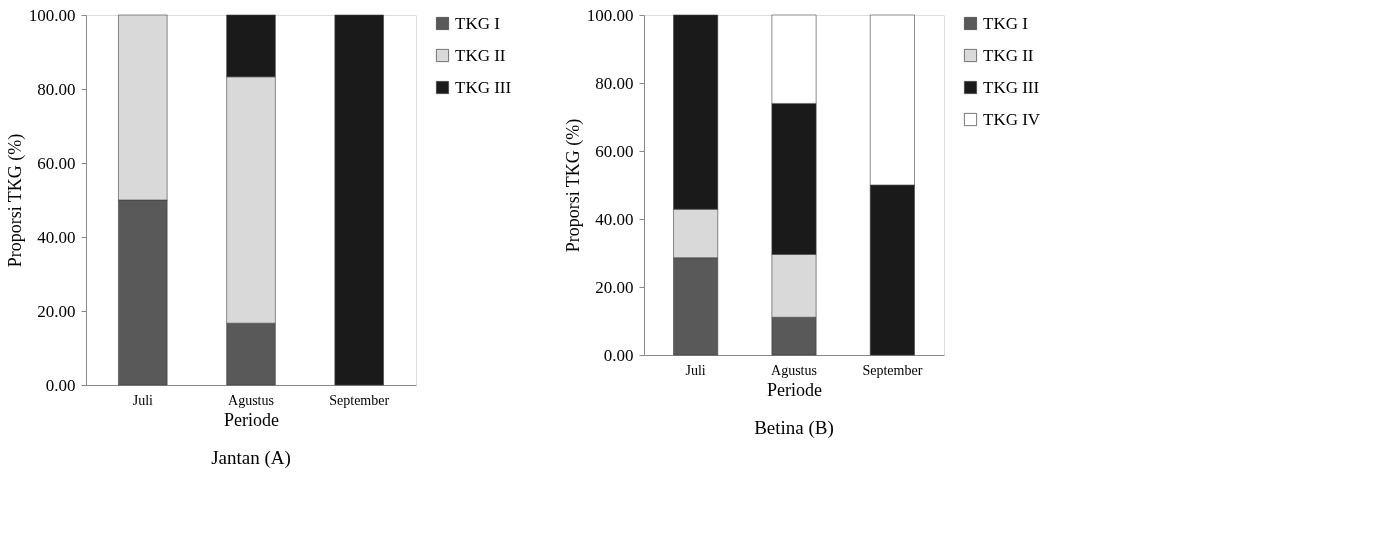 Image resolution: width=1378 pixels, height=538 pixels. I want to click on bar, so click(359, 200).